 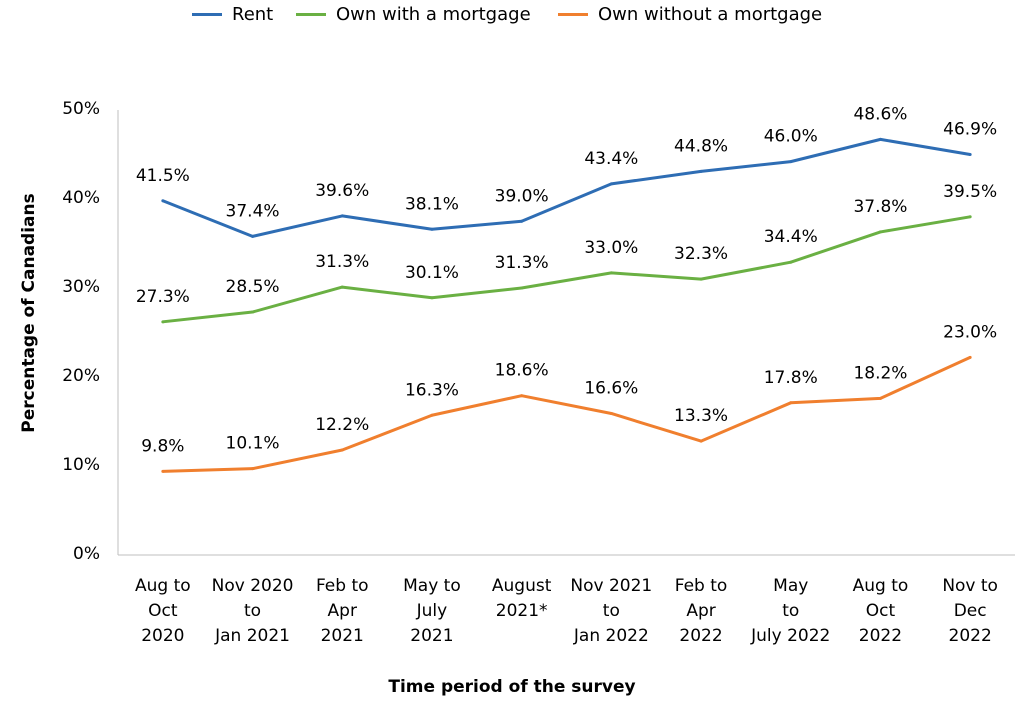 I want to click on legend-swatch-rent, so click(x=207, y=14).